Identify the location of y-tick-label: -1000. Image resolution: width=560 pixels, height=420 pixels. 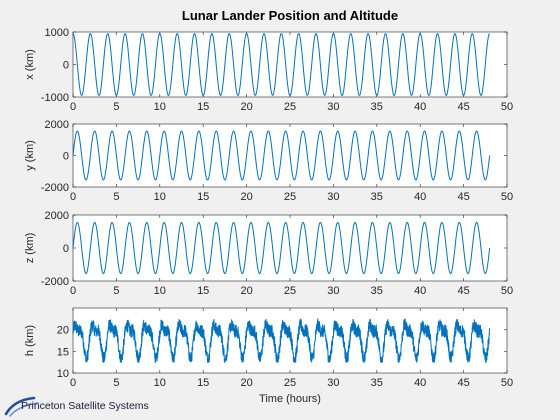
(55, 98).